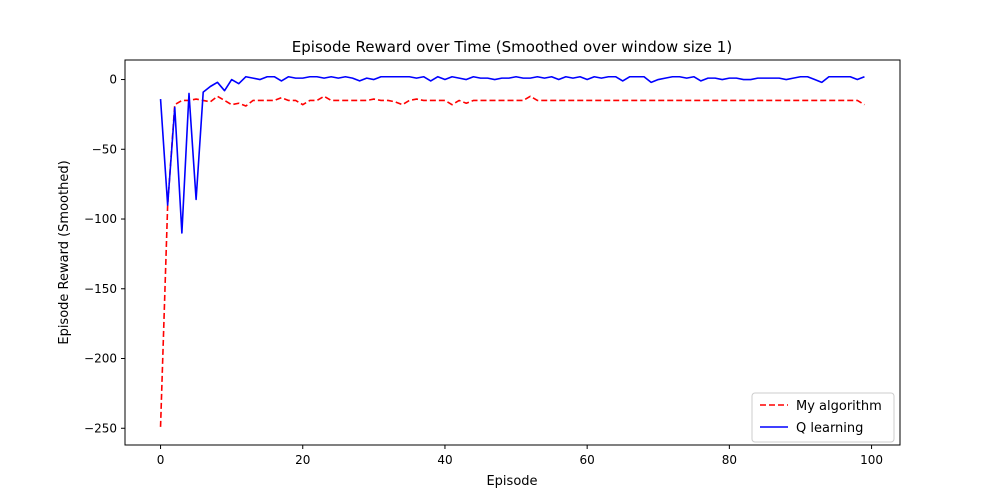 The image size is (1000, 500). What do you see at coordinates (839, 406) in the screenshot?
I see `legend-label: My algorithm` at bounding box center [839, 406].